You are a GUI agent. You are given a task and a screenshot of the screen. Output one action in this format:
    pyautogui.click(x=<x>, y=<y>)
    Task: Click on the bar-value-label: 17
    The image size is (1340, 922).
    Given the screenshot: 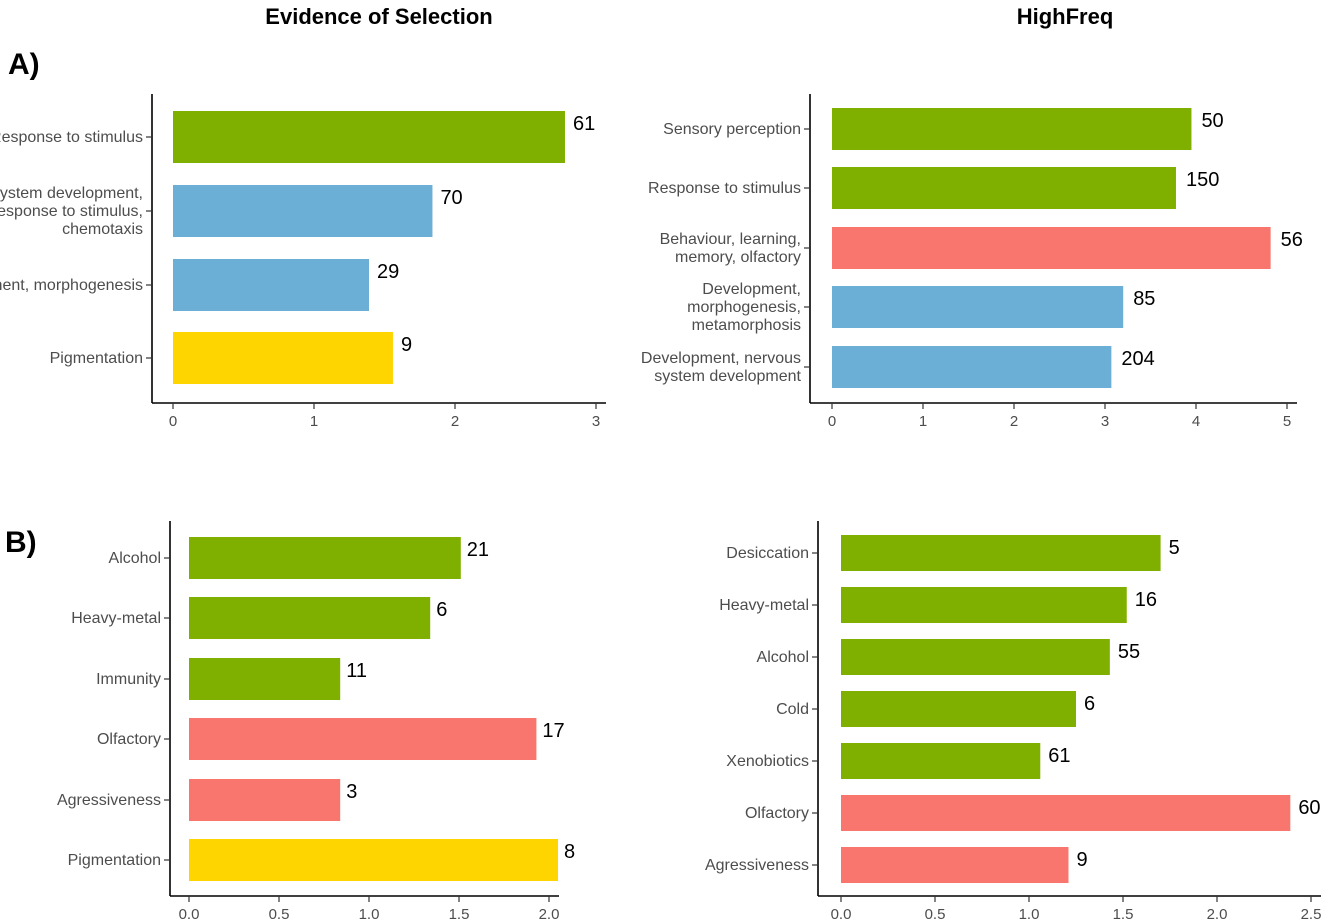 What is the action you would take?
    pyautogui.click(x=553, y=731)
    